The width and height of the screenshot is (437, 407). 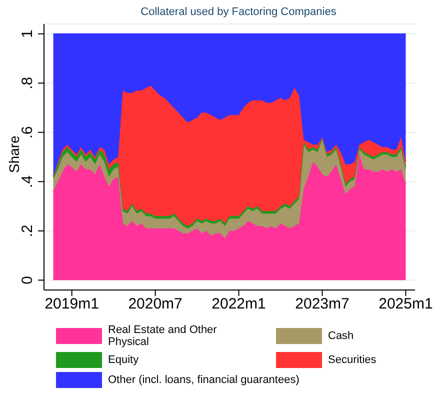 What do you see at coordinates (163, 336) in the screenshot?
I see `legend-label: Real Estate and Other Physical` at bounding box center [163, 336].